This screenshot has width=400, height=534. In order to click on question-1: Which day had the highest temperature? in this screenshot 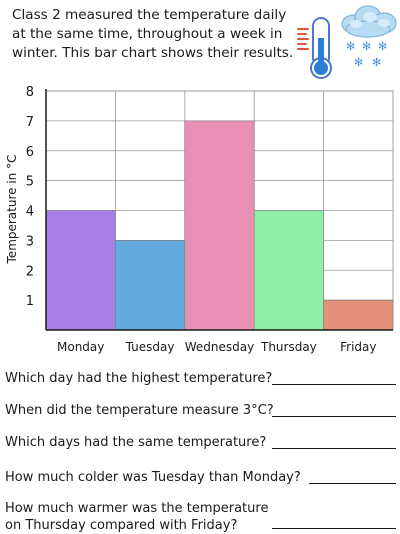, I will do `click(139, 378)`.